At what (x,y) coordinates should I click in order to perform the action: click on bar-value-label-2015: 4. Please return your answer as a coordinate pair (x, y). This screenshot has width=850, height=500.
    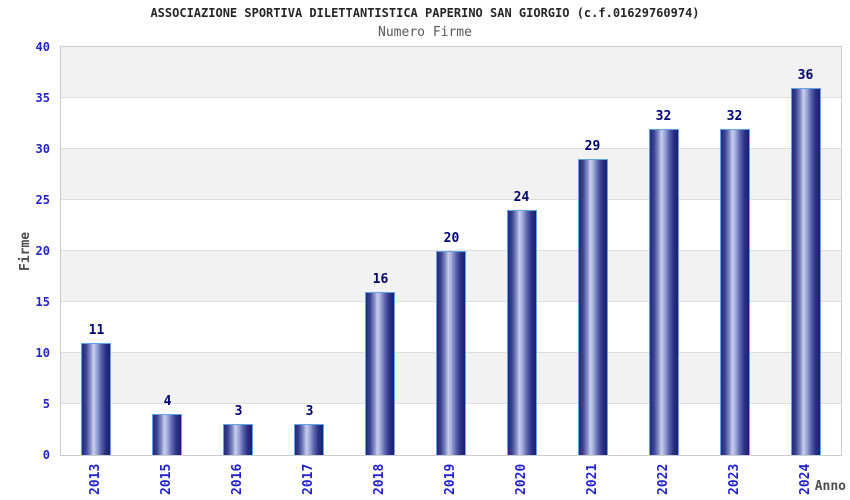
    Looking at the image, I should click on (167, 401).